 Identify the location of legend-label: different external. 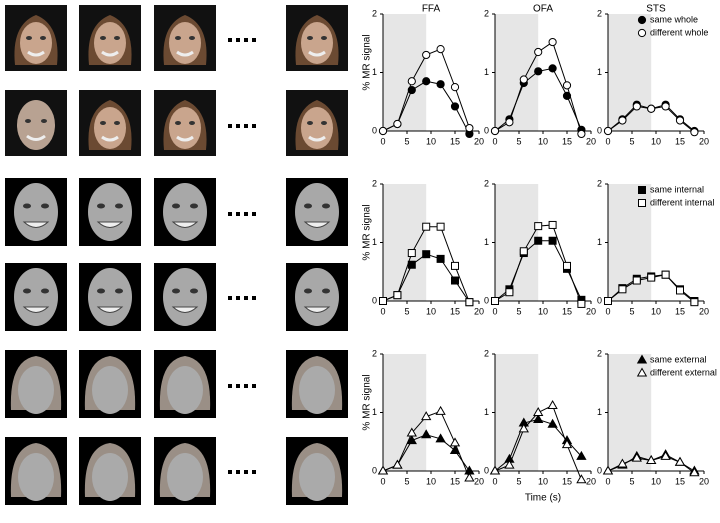
(683, 372).